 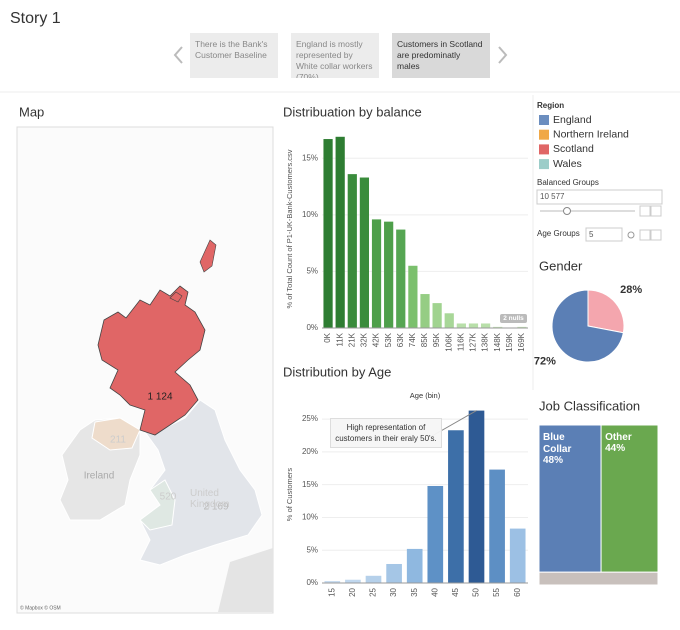 I want to click on map-label: 520, so click(x=168, y=497).